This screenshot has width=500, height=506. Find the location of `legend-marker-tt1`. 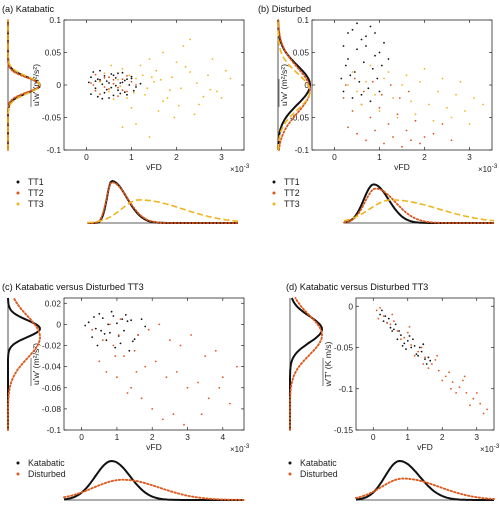

legend-marker-tt1 is located at coordinates (18, 182).